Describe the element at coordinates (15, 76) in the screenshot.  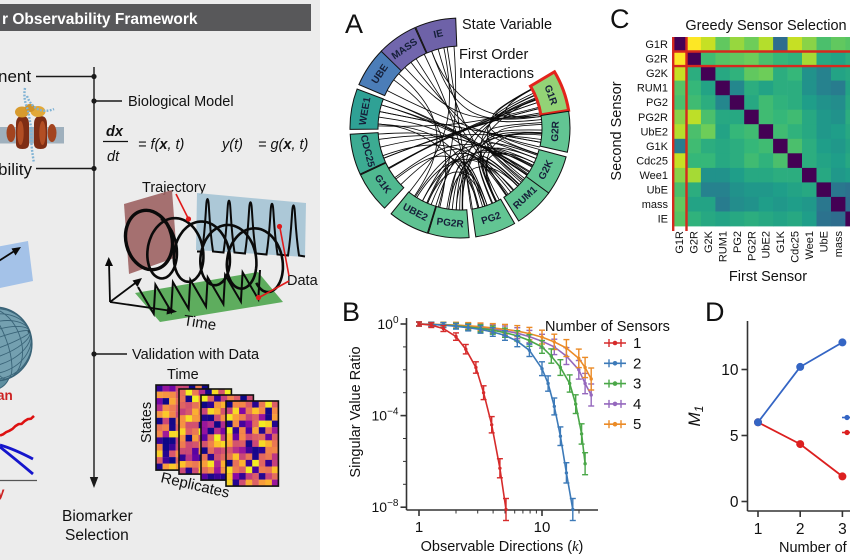
I see `svg-text: nent` at that location.